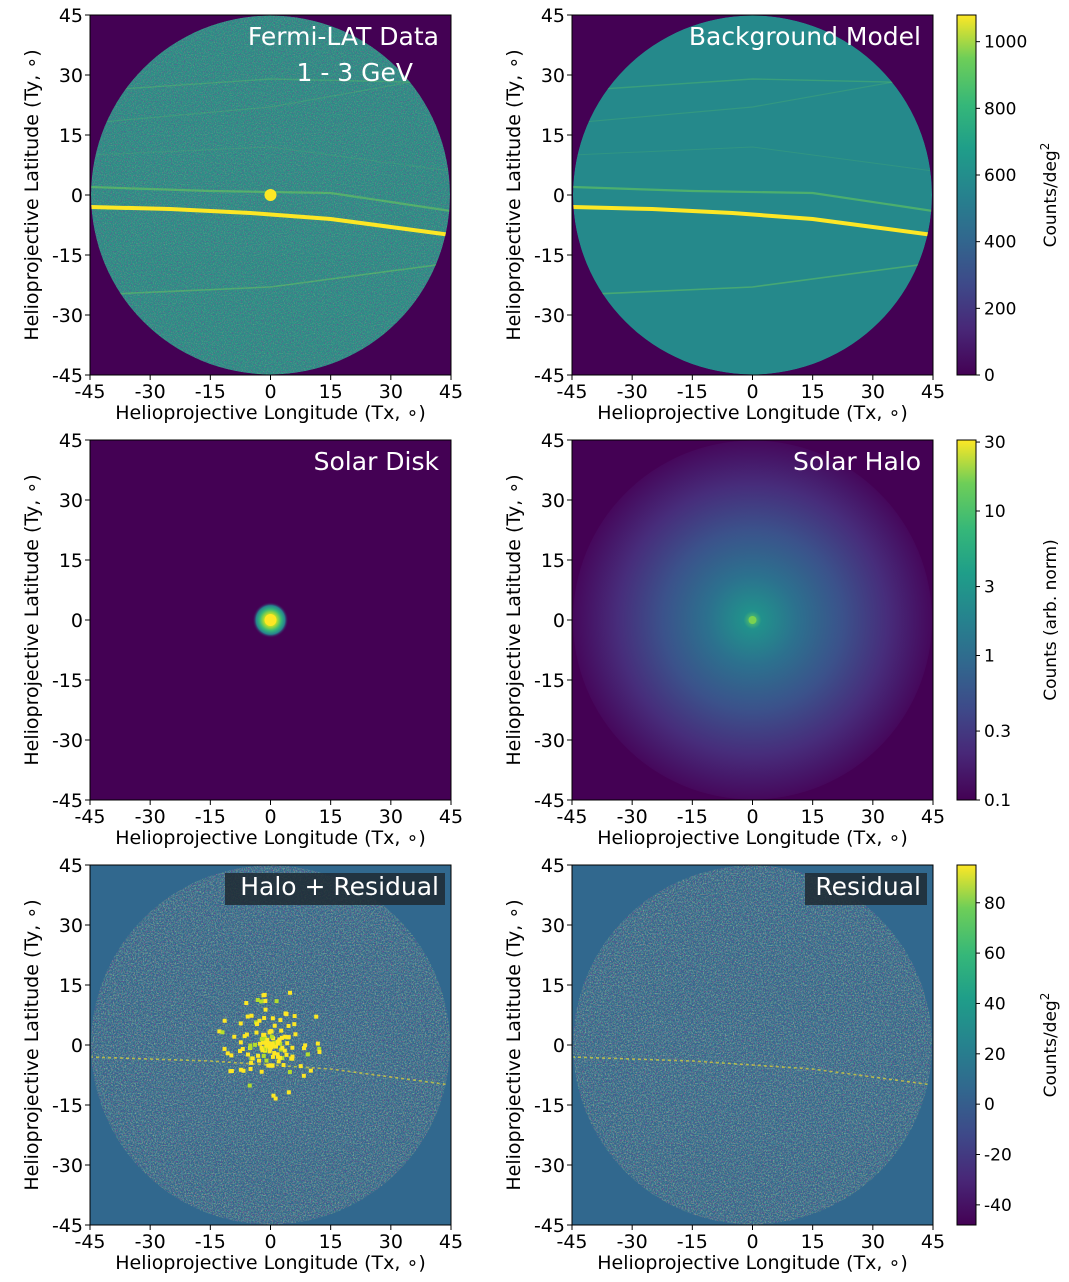  I want to click on colorbar-tick-label: -40, so click(998, 1206).